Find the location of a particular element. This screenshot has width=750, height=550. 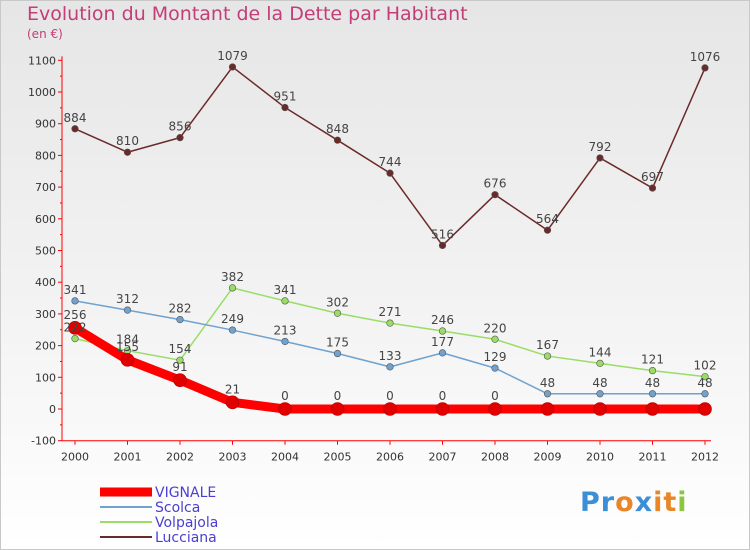

y-tick-label: 0 is located at coordinates (52, 409).